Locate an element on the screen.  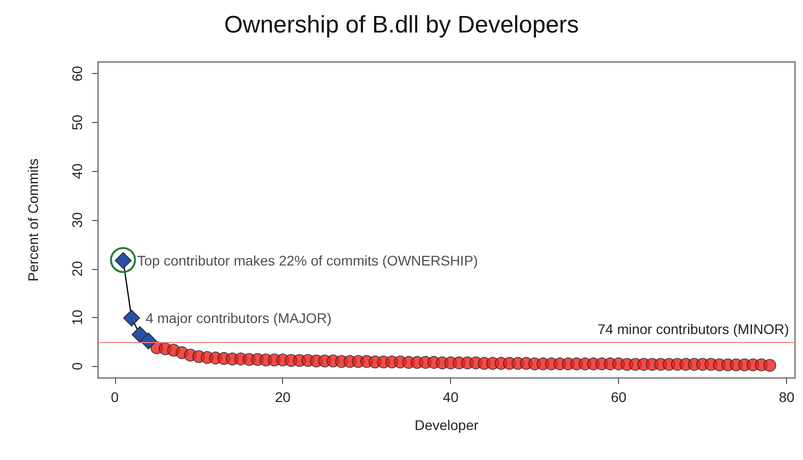
y-tick-label: 50 is located at coordinates (77, 122).